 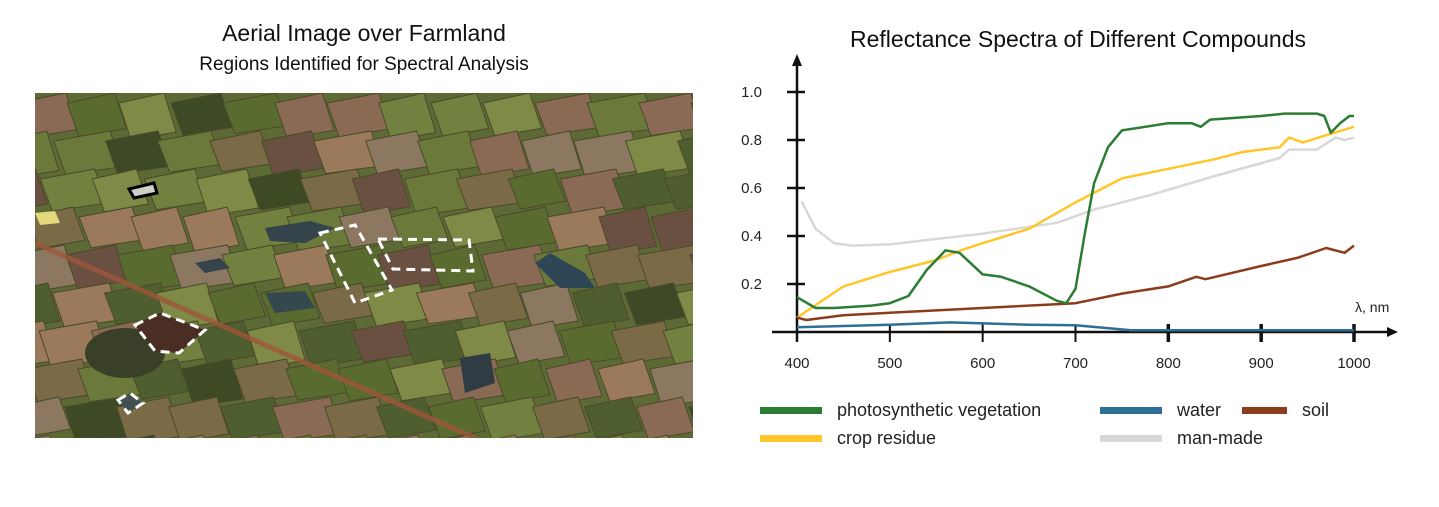 I want to click on legend-item-vegetation: photosynthetic vegetation, so click(x=900, y=410).